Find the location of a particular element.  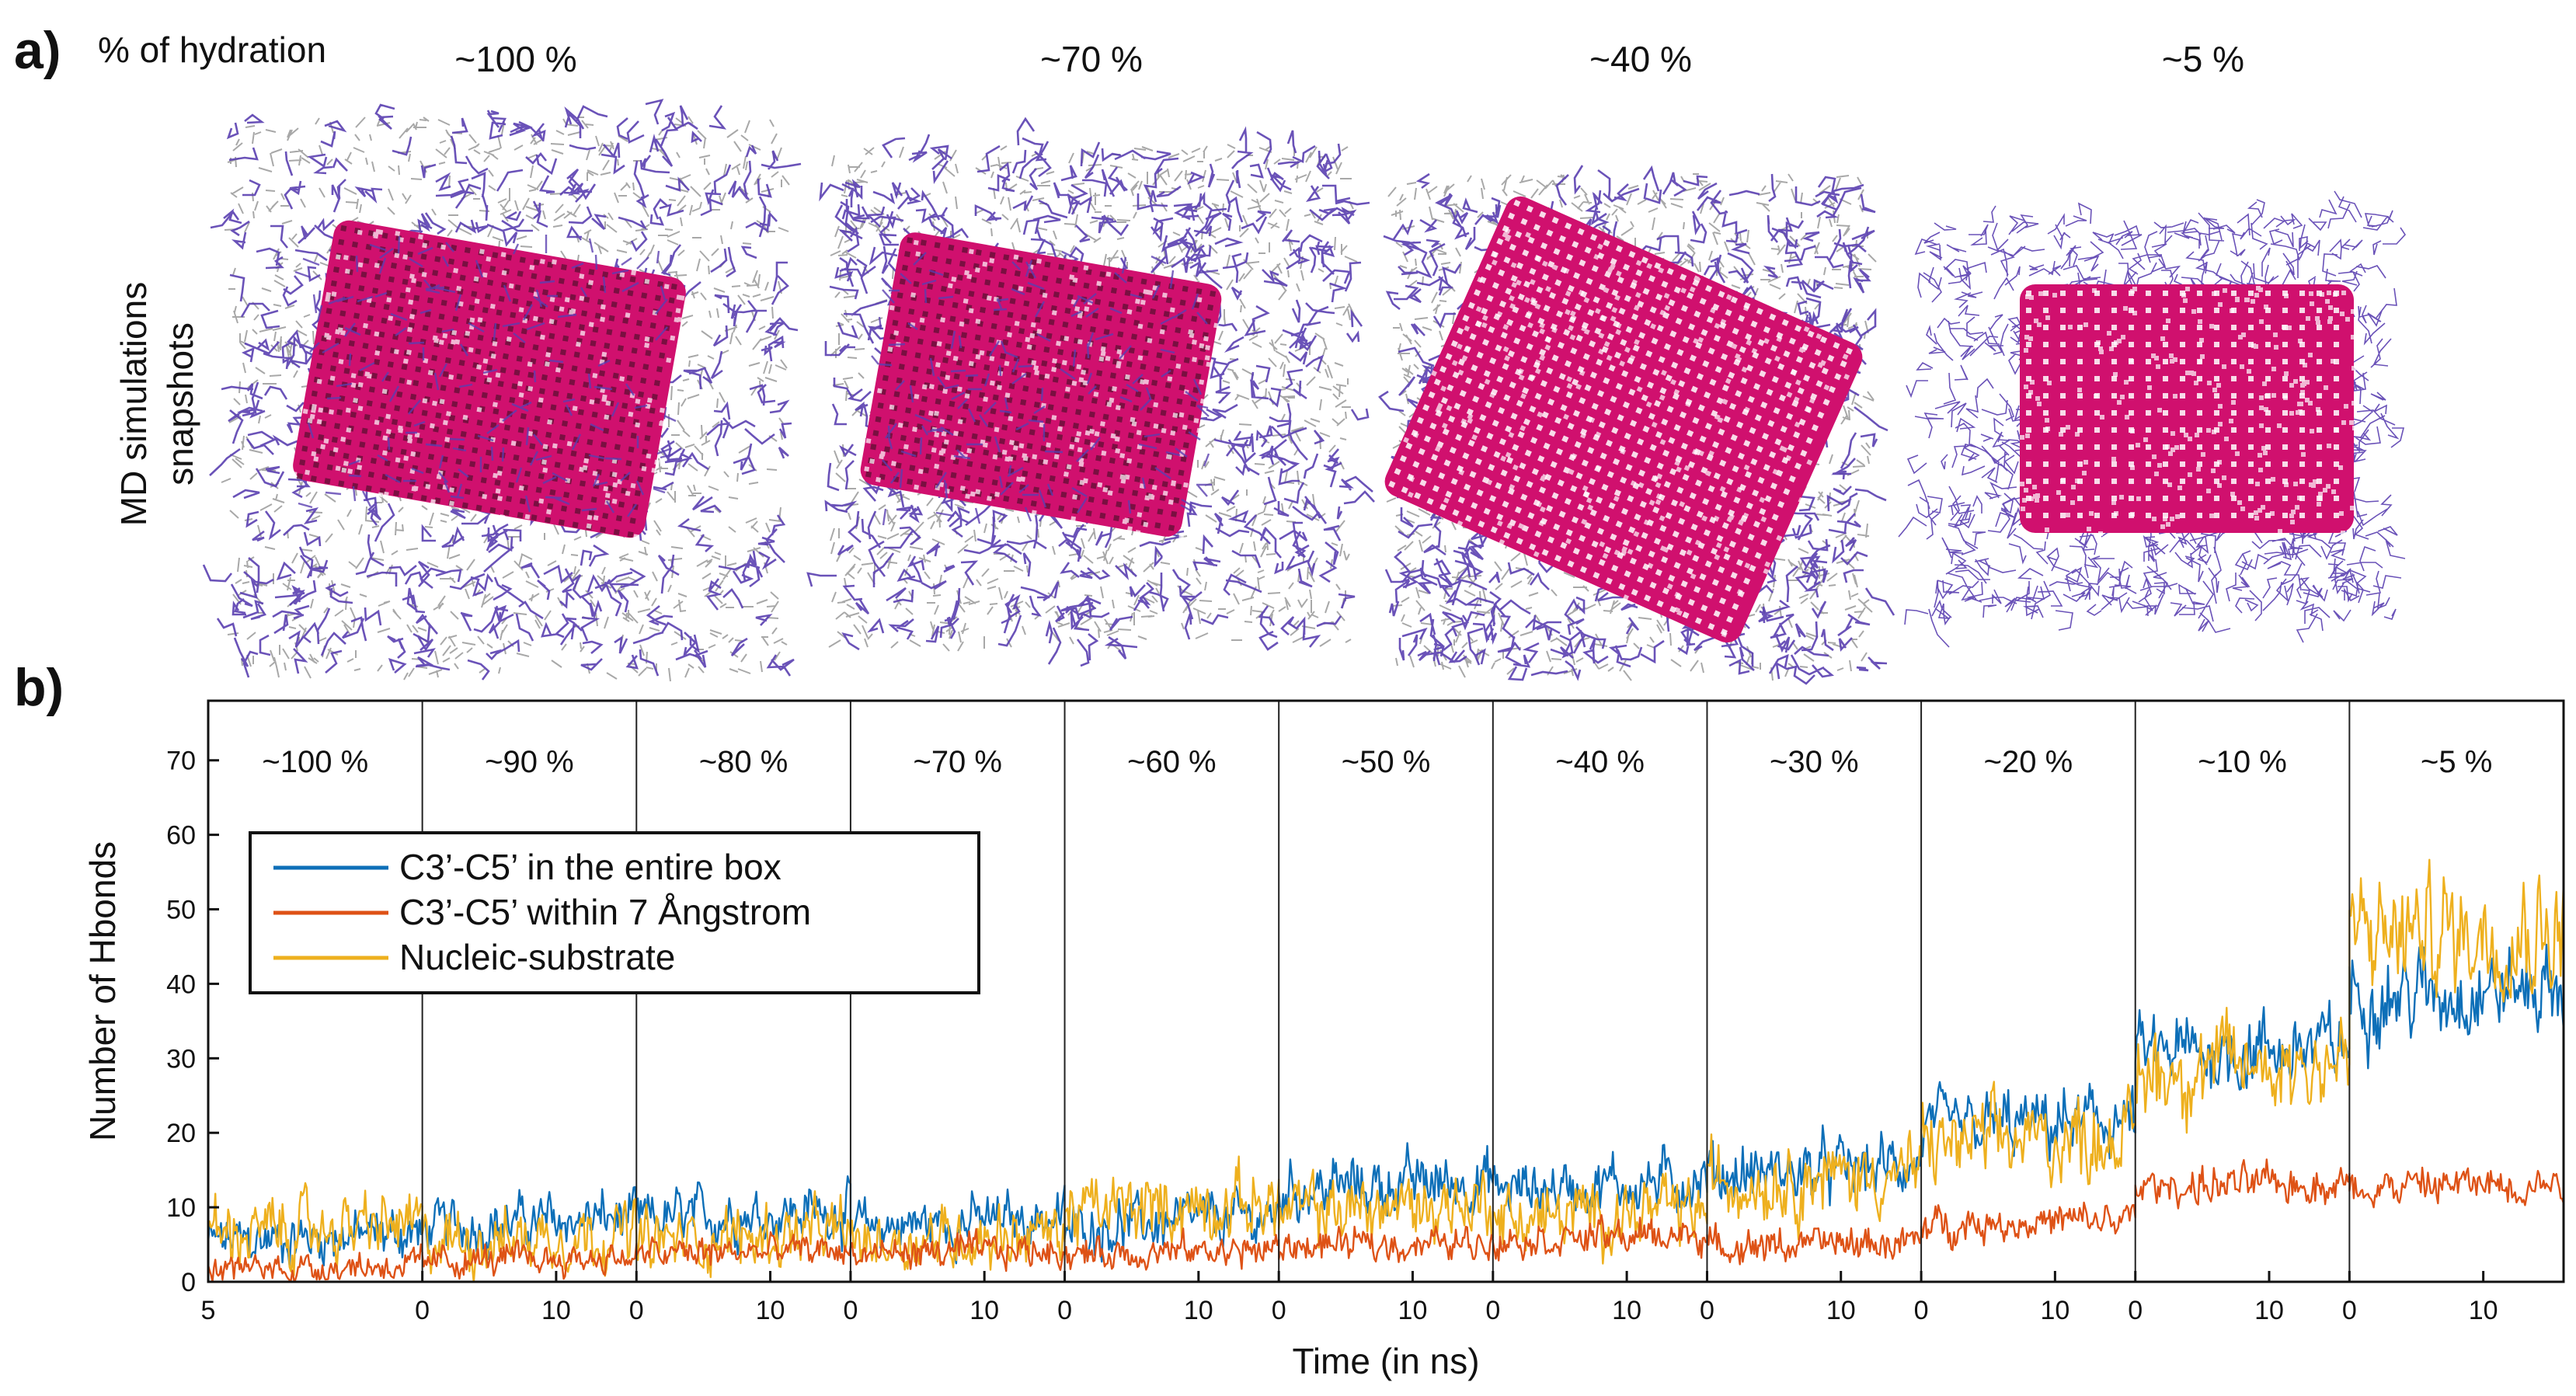

series-line-within is located at coordinates (1386, 1220).